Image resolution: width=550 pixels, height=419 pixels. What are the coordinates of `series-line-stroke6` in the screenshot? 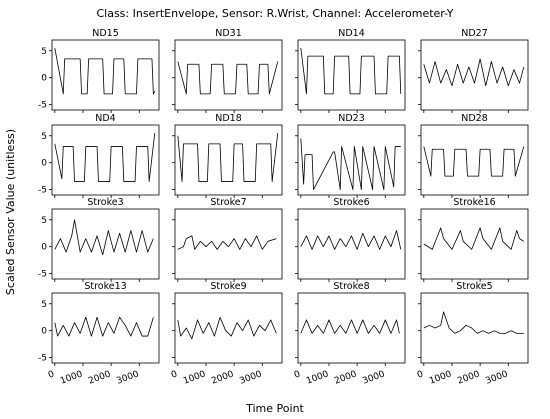 It's located at (351, 240).